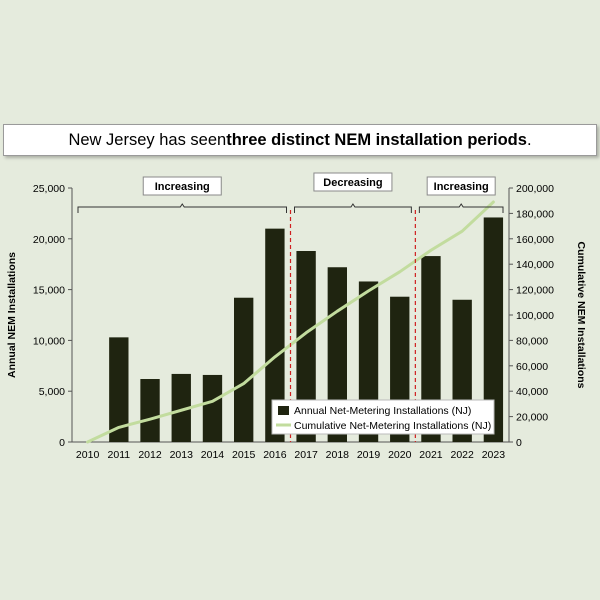 The image size is (600, 600). I want to click on y-axis-title: Annual NEM Installations, so click(12, 315).